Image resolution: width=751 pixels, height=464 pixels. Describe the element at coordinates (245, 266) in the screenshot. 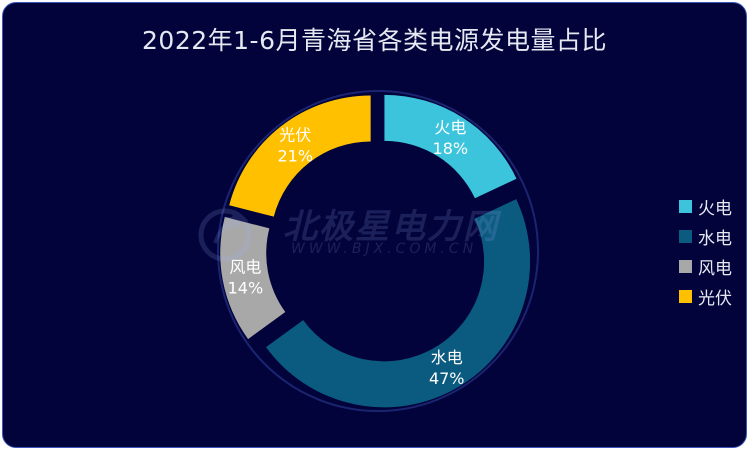

I see `slice-category-label: 风电` at that location.